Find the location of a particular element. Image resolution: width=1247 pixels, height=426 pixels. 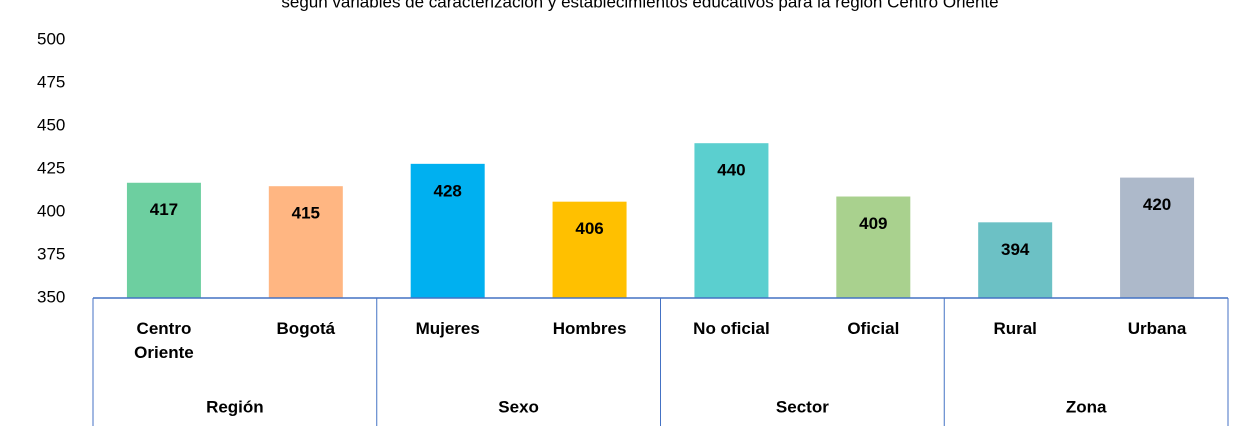

group-label: Zona is located at coordinates (1086, 406).